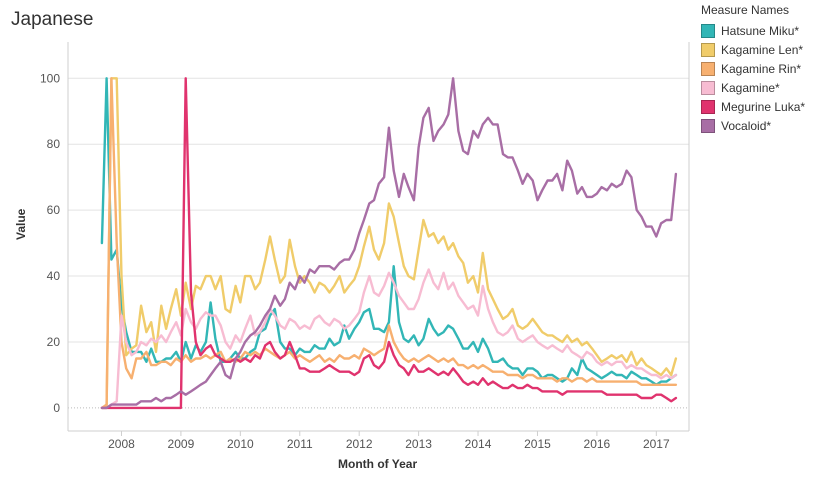 Image resolution: width=823 pixels, height=485 pixels. I want to click on legend-item-megurine-luka: Megurine Luka*, so click(762, 106).